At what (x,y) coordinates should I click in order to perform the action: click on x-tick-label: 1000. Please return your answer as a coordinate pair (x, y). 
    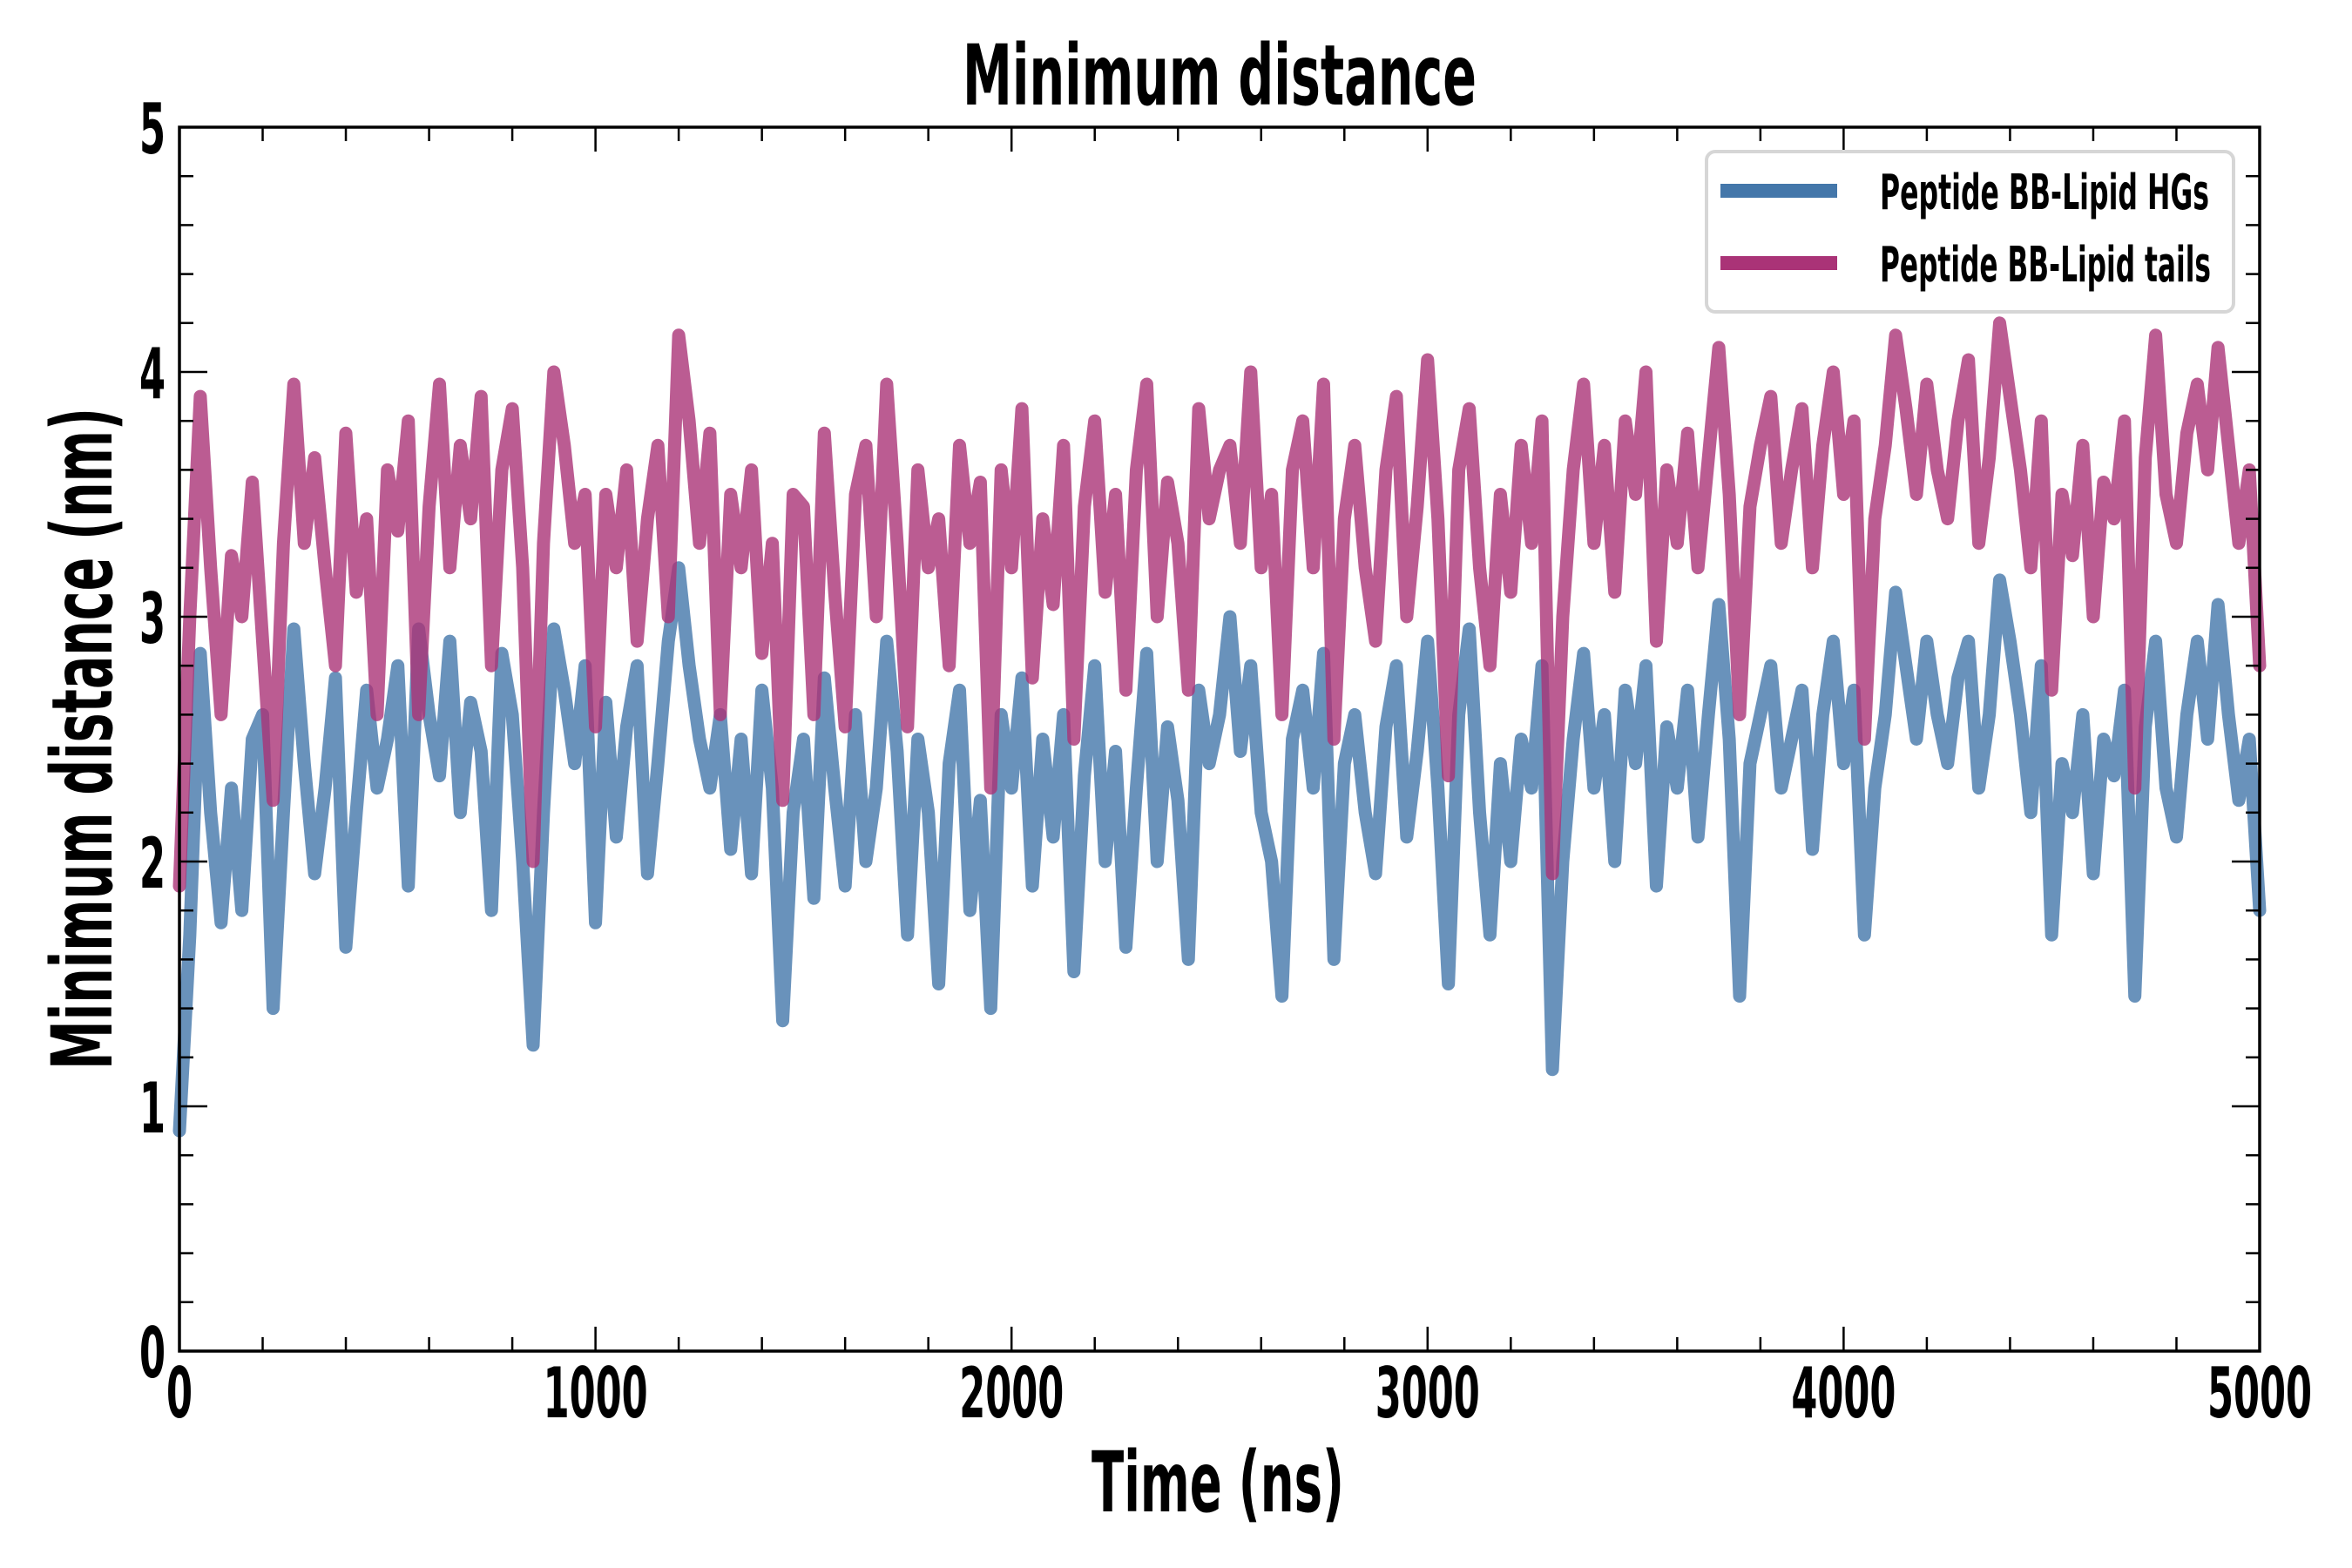
    Looking at the image, I should click on (596, 1393).